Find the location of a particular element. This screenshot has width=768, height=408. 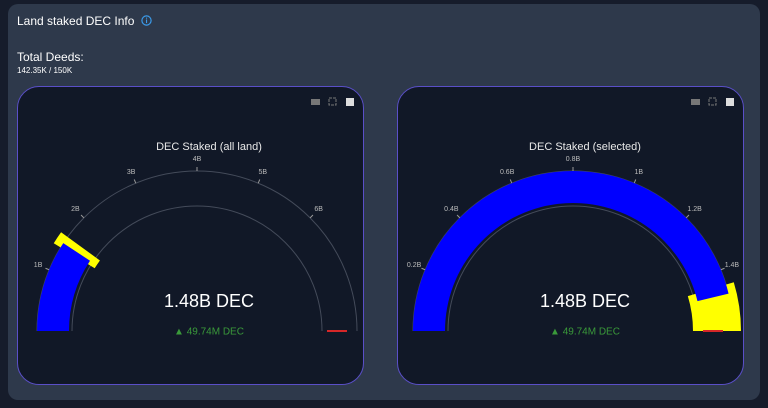

gauge-title: DEC Staked (all land) is located at coordinates (209, 147).